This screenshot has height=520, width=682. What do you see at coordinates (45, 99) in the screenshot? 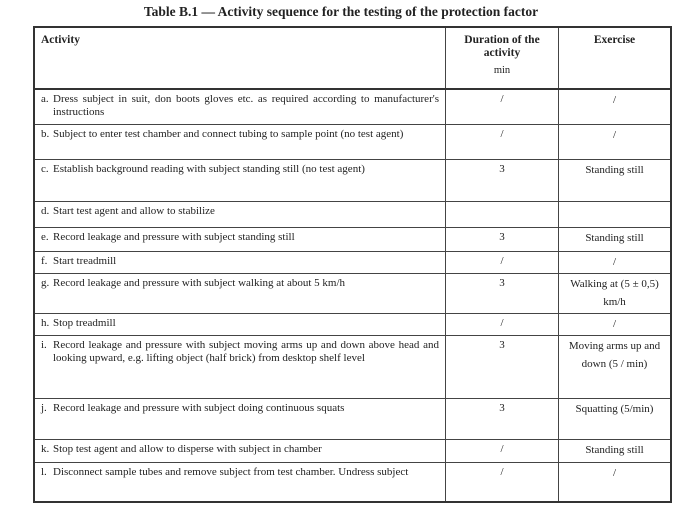
I see `row-label: a.` at bounding box center [45, 99].